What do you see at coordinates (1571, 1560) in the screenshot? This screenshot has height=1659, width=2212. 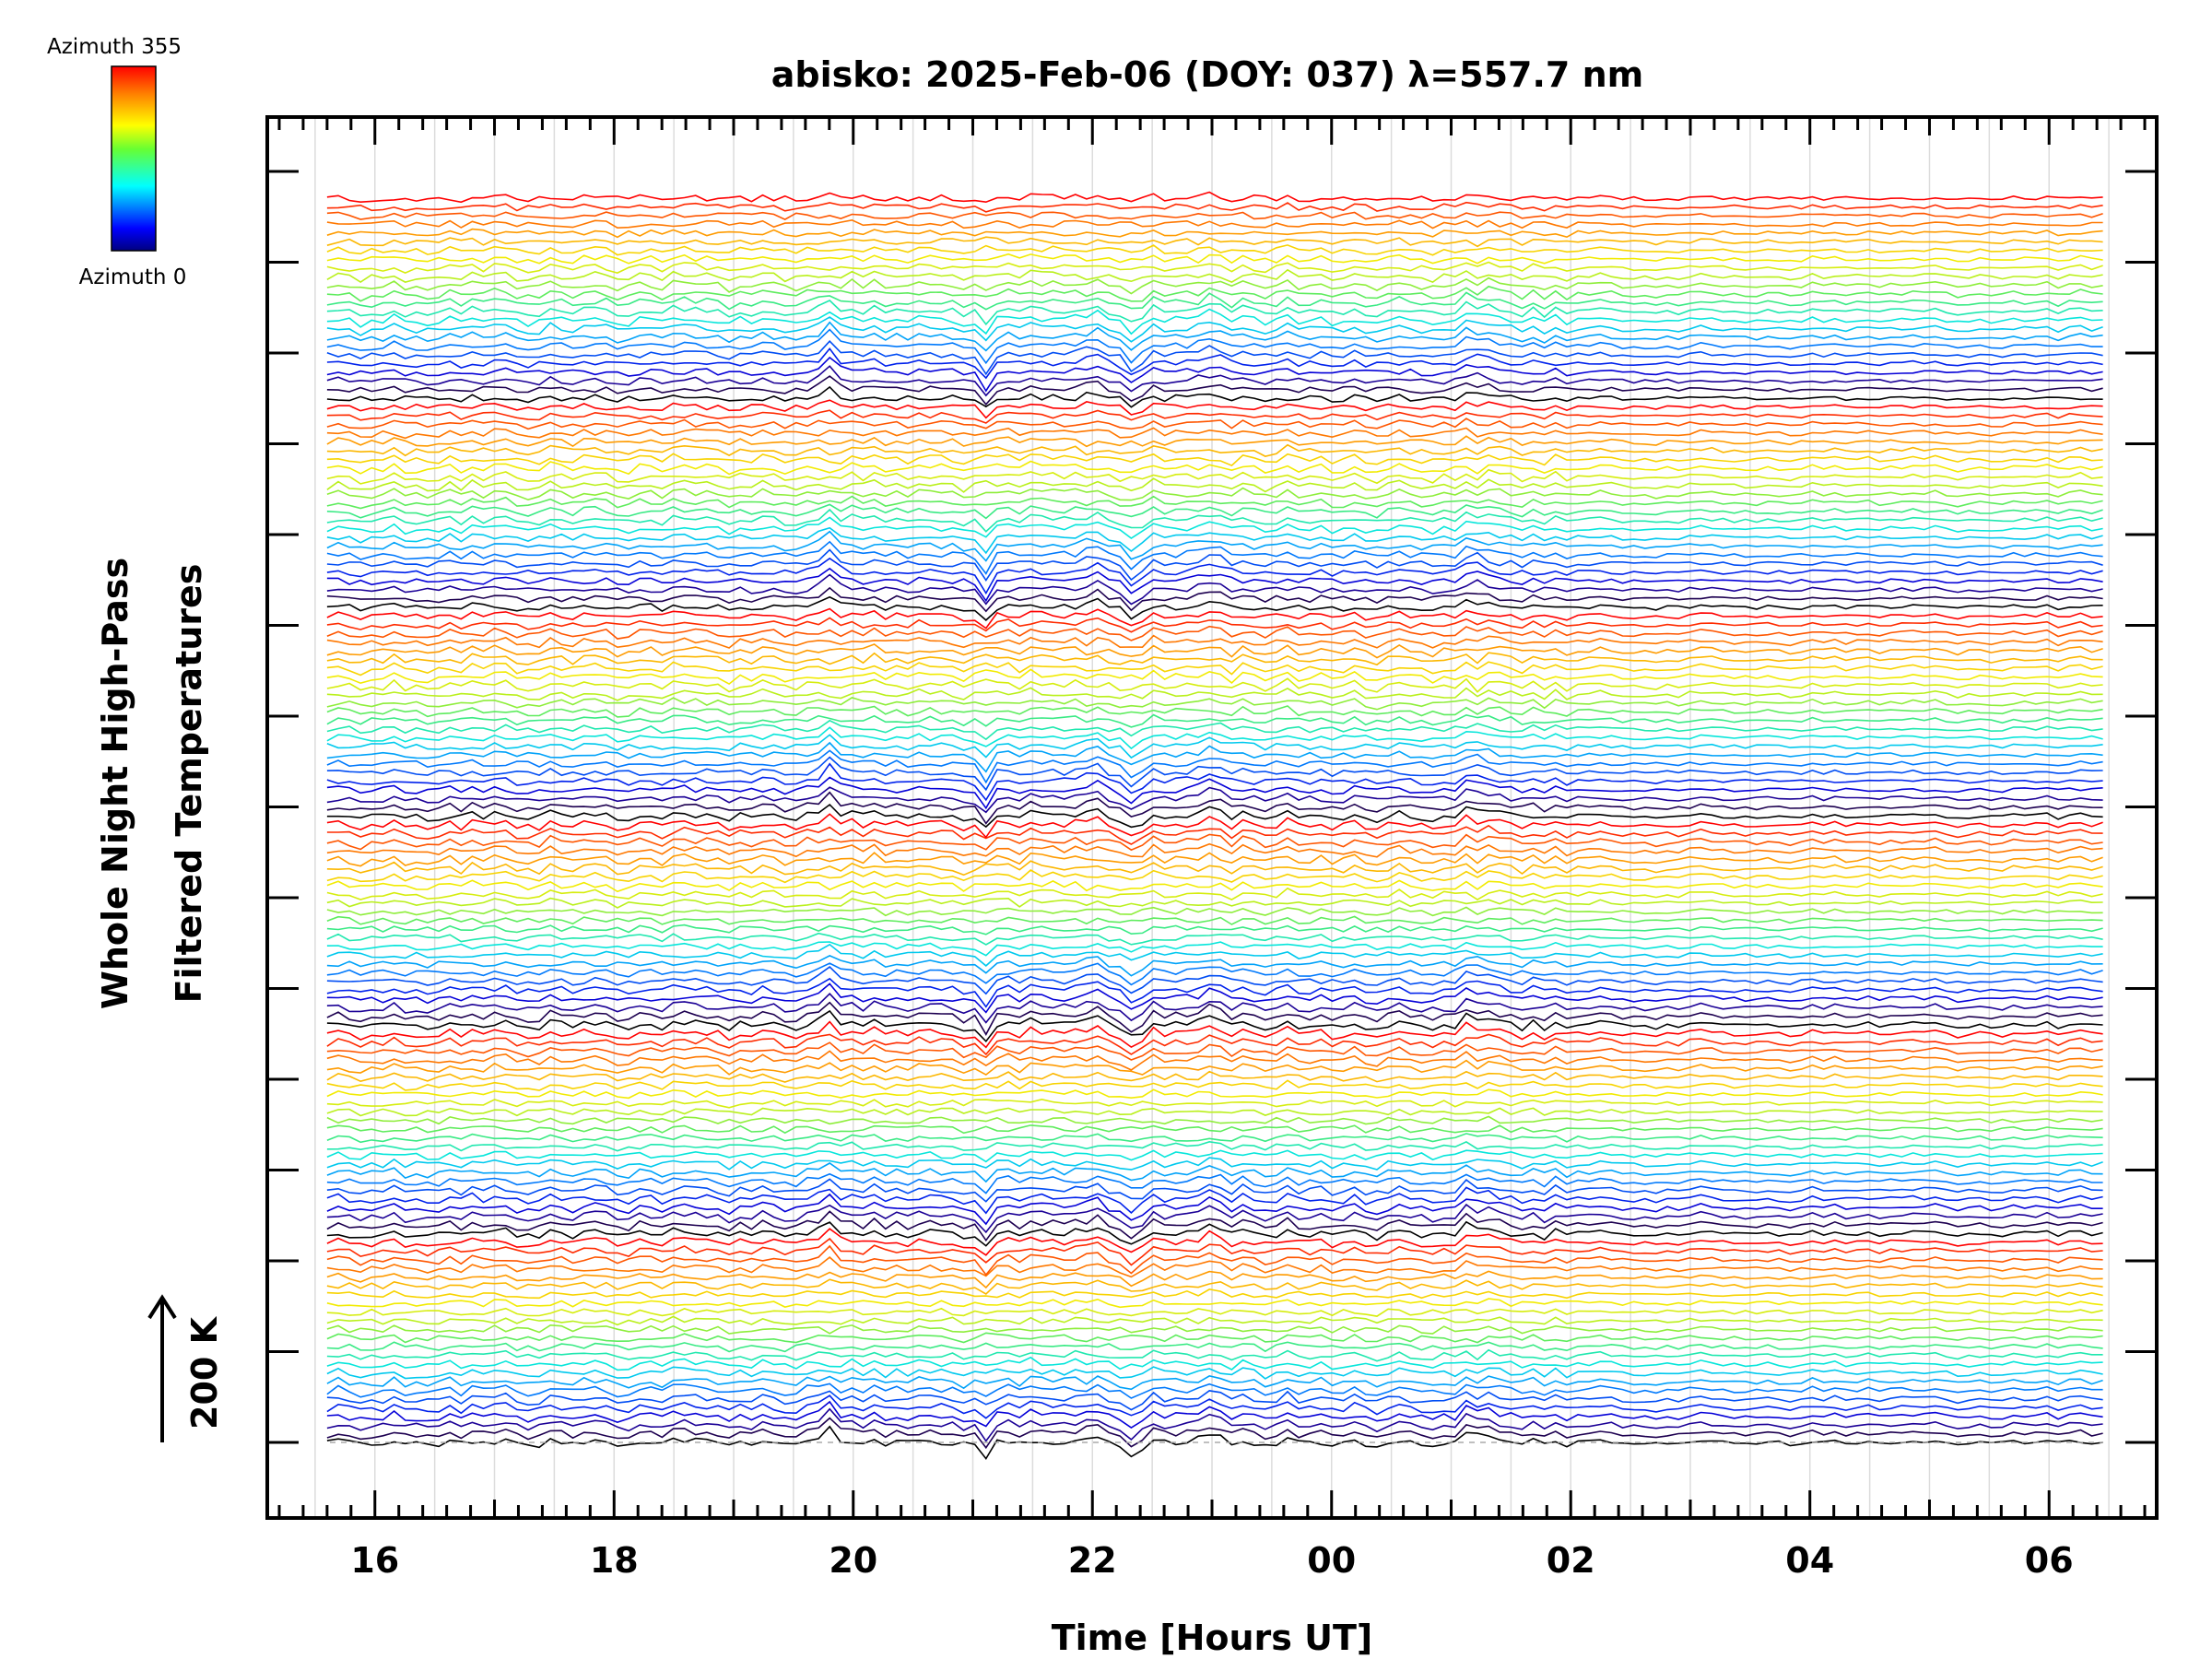 I see `x-tick-label: 02` at bounding box center [1571, 1560].